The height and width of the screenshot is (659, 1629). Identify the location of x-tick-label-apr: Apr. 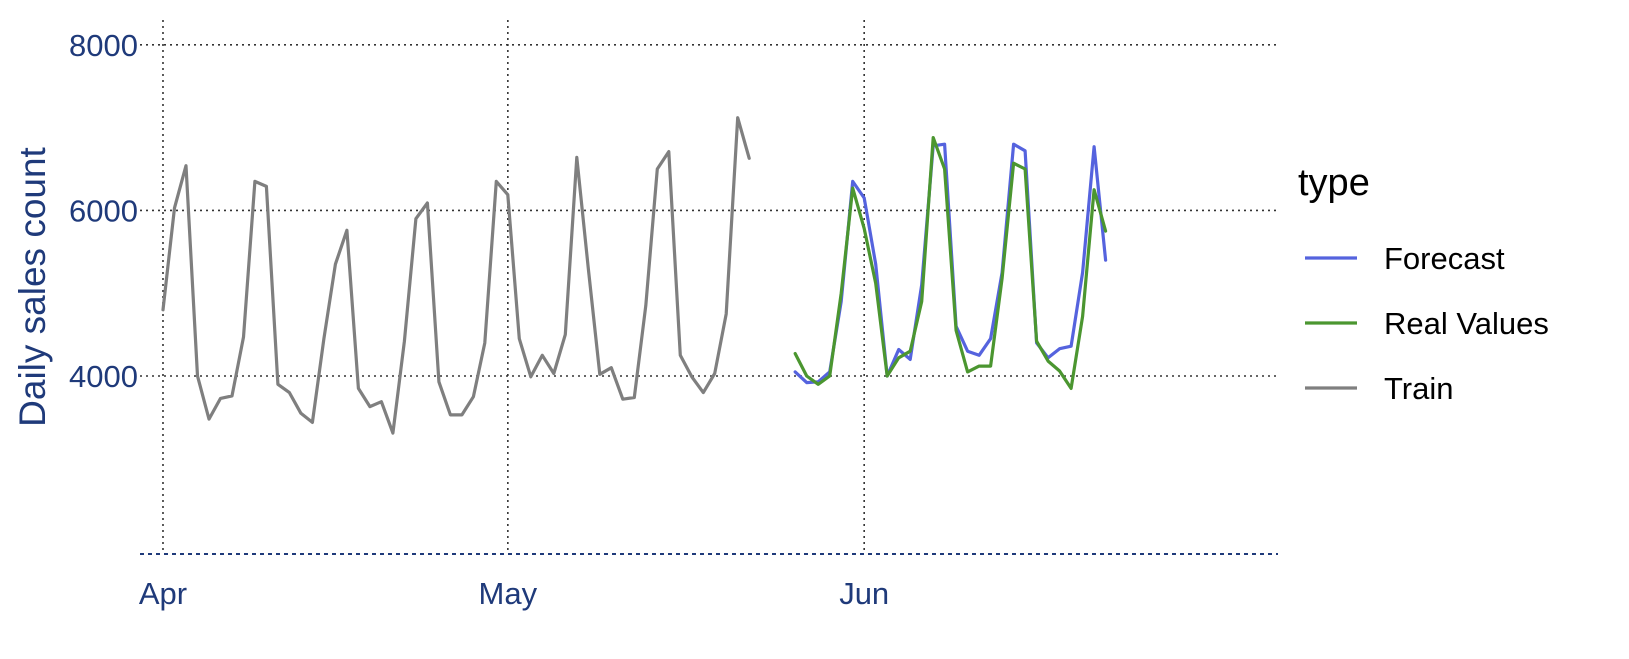
(163, 593).